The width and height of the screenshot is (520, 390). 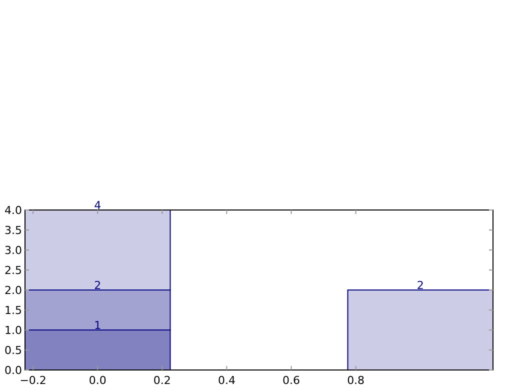 I want to click on x-tick-label: −0.2, so click(x=33, y=380).